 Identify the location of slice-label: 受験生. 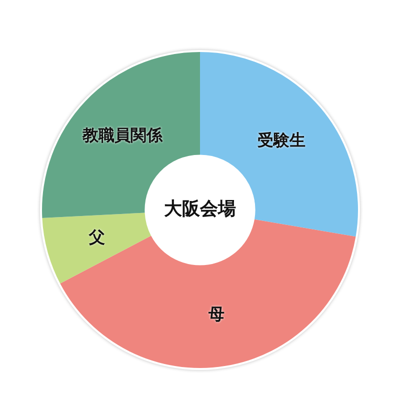
(281, 140).